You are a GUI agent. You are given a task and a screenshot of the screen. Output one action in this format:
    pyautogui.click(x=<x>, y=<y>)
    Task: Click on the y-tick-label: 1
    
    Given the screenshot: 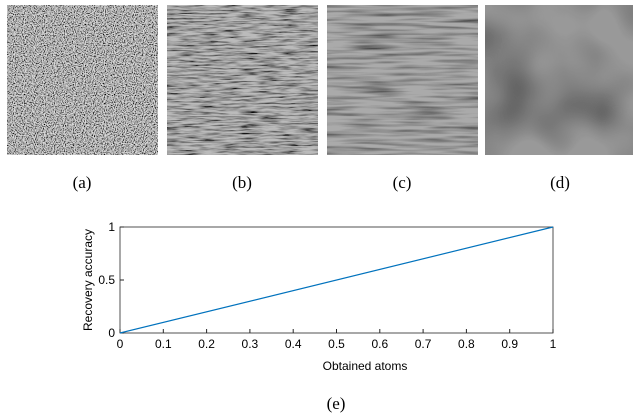 What is the action you would take?
    pyautogui.click(x=111, y=227)
    